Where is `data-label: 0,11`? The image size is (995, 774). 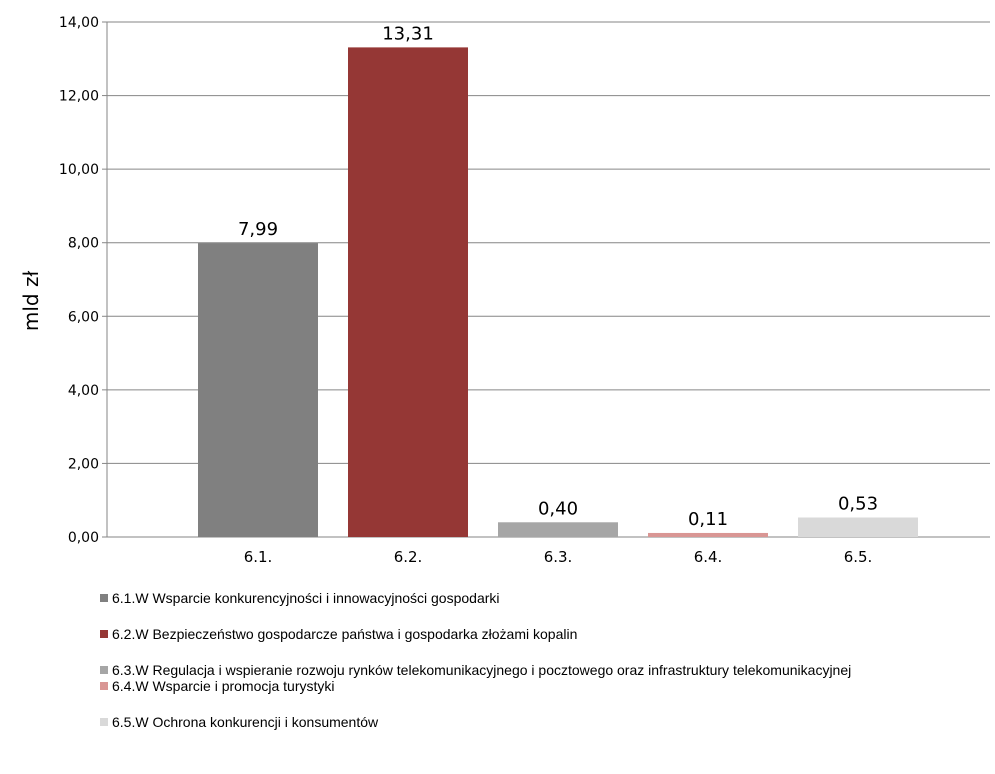
data-label: 0,11 is located at coordinates (708, 519).